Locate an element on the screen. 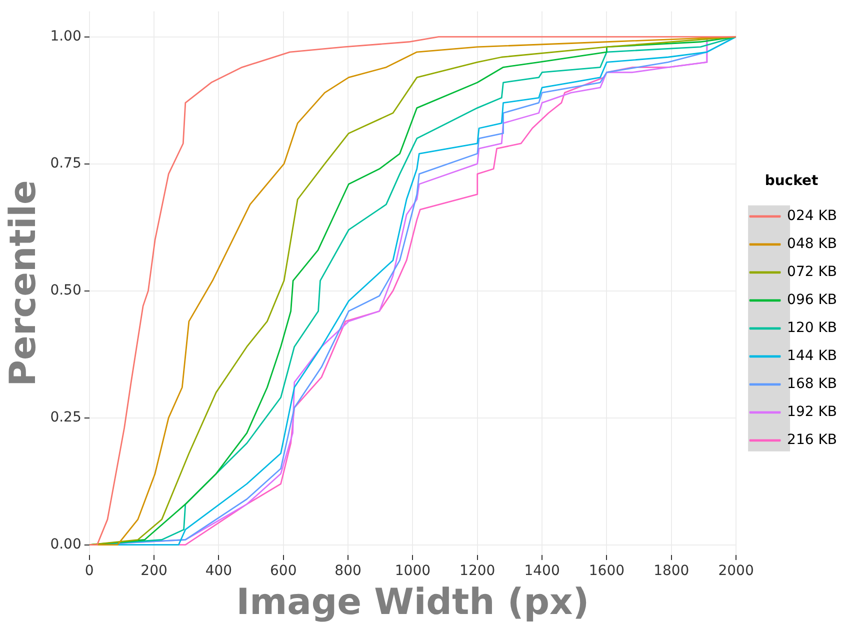  legend-label: 072 KB is located at coordinates (812, 272).